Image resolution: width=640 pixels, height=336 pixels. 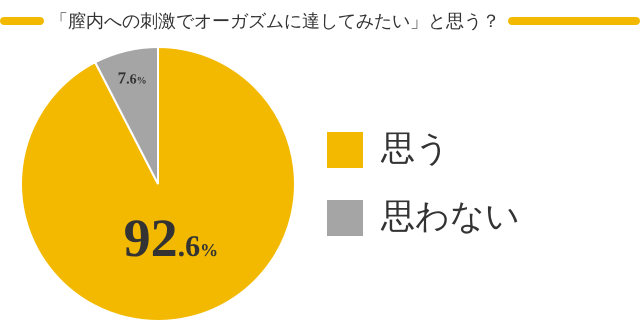 What do you see at coordinates (415, 148) in the screenshot?
I see `legend-label: 思う` at bounding box center [415, 148].